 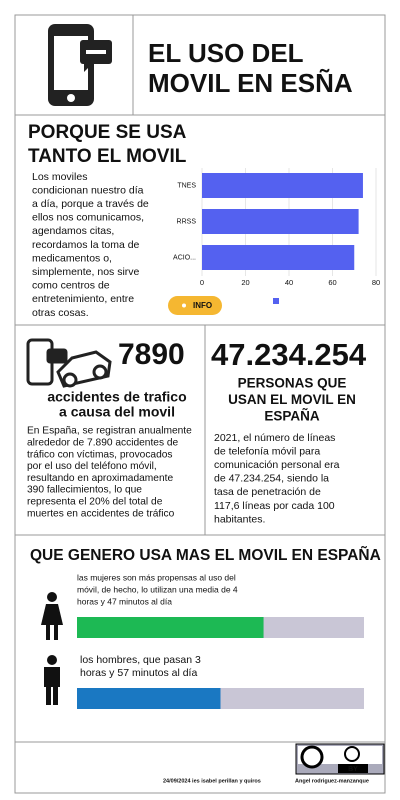 What do you see at coordinates (202, 282) in the screenshot?
I see `x-tick-label: 0` at bounding box center [202, 282].